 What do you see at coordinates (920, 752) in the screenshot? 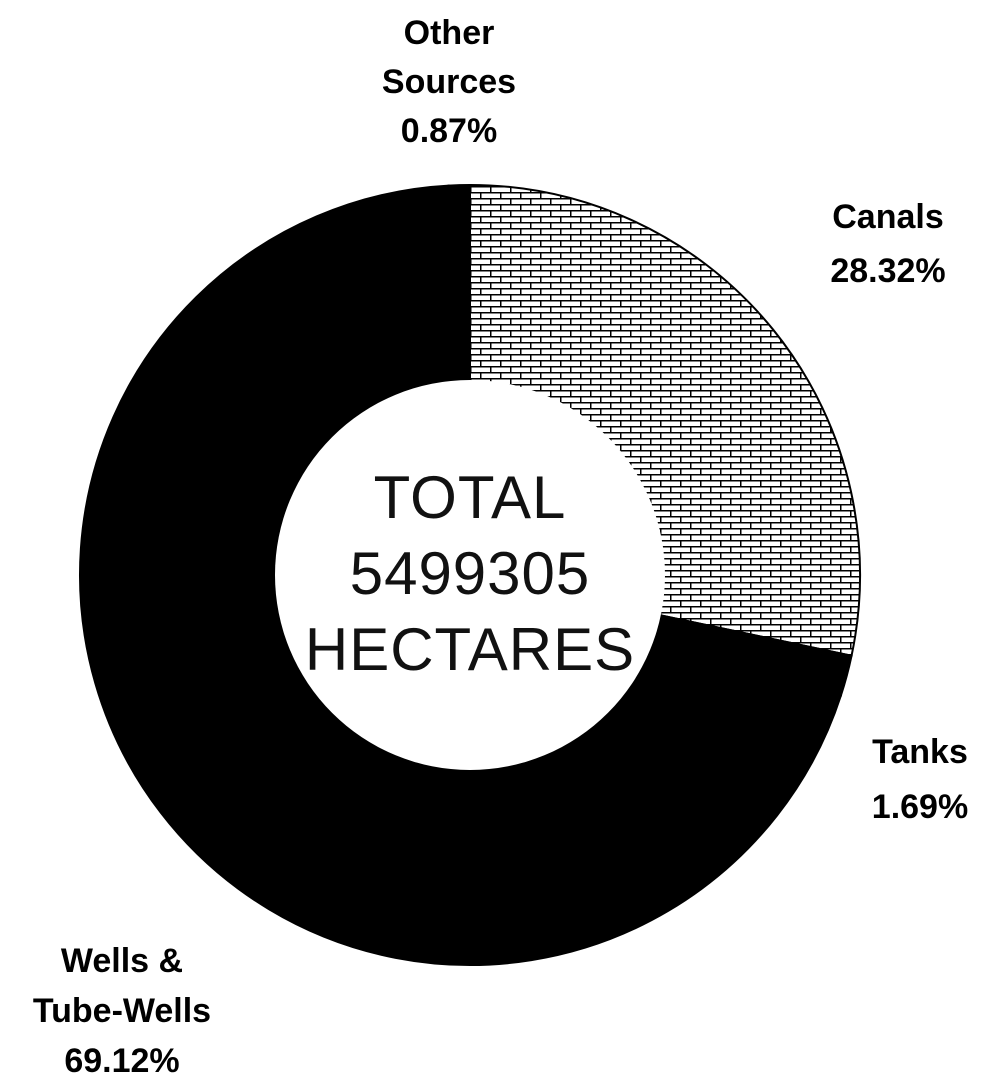
I see `label-tanks-name: Tanks` at bounding box center [920, 752].